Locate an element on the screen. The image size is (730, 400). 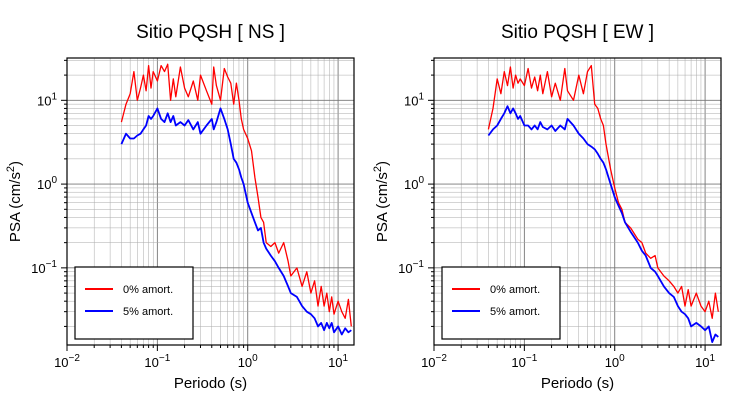
chart-title: Sitio PQSH [ NS ] is located at coordinates (210, 32).